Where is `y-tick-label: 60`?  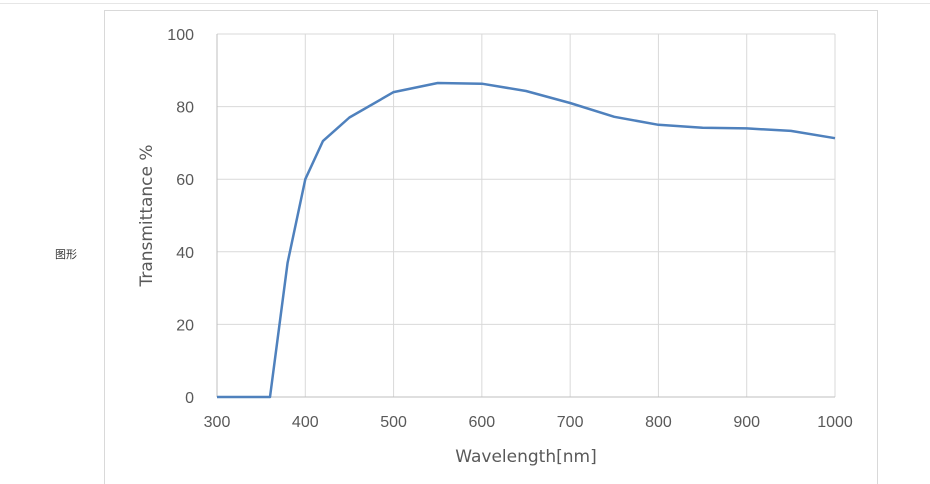 y-tick-label: 60 is located at coordinates (185, 180).